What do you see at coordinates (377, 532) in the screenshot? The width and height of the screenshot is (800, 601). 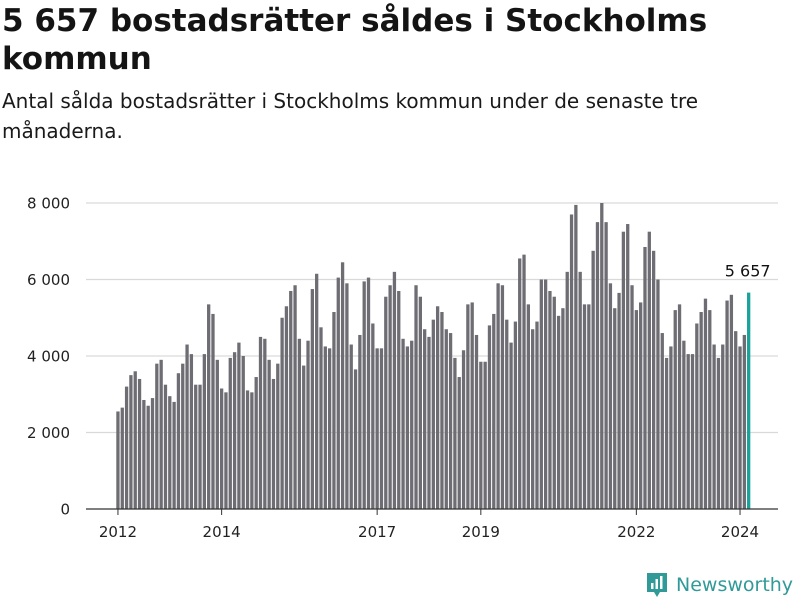 I see `x-tick-label: 2017` at bounding box center [377, 532].